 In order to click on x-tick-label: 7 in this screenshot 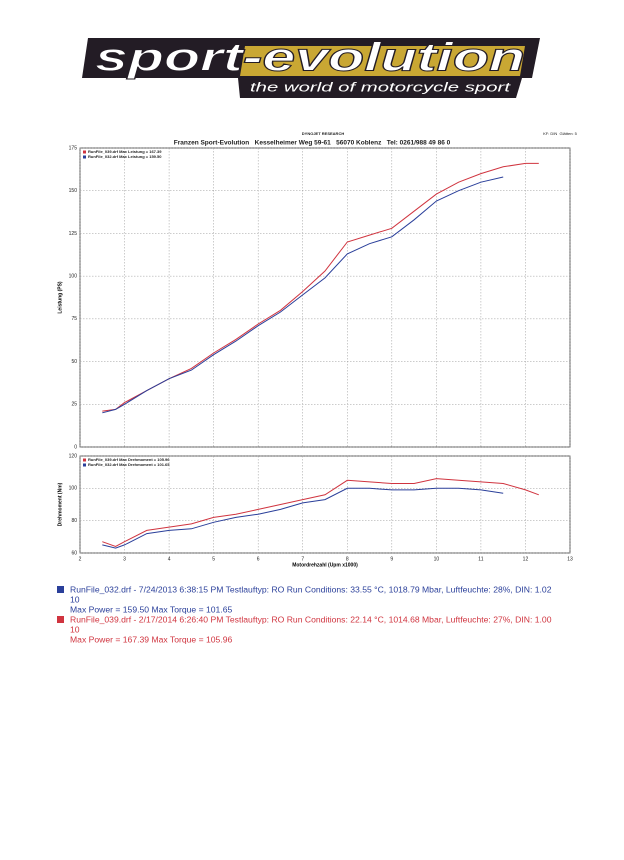, I will do `click(302, 559)`.